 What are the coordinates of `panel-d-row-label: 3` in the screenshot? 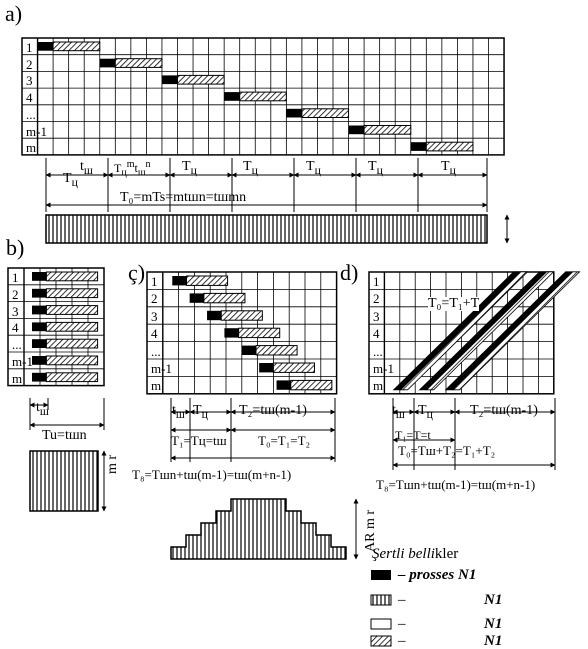 It's located at (376, 316).